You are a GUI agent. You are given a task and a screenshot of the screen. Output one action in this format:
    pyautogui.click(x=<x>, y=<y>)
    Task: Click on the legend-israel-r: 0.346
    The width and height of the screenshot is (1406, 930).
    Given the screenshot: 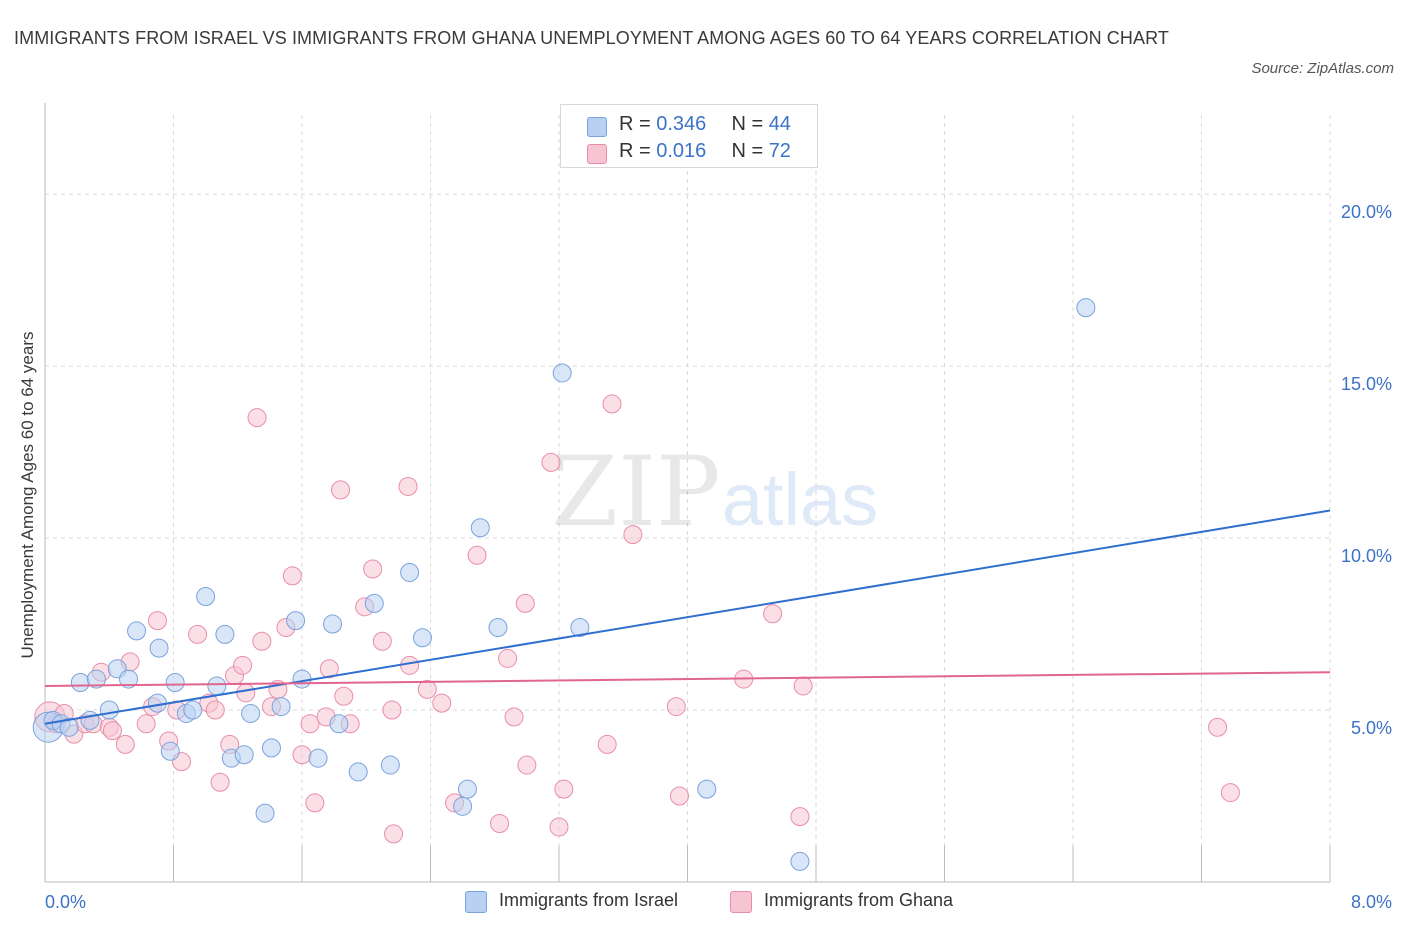 What is the action you would take?
    pyautogui.click(x=681, y=124)
    